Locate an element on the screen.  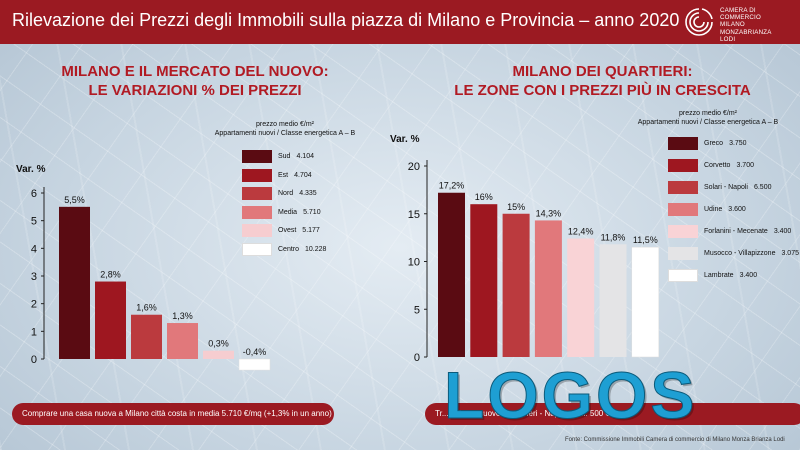
logo-line: MILANO is located at coordinates (732, 25).